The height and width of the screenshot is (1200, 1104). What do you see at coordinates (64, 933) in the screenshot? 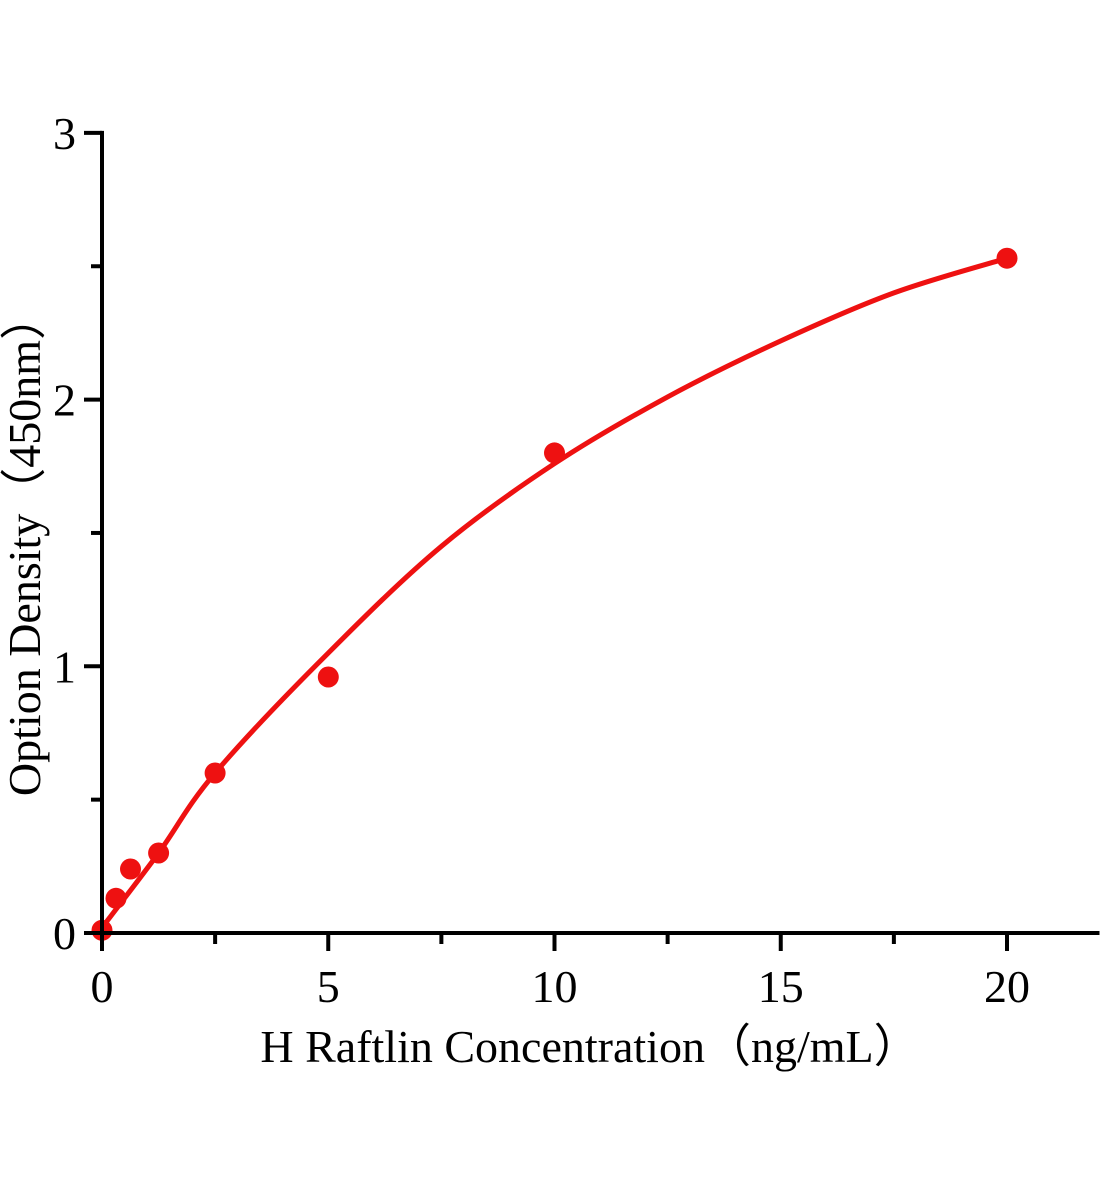
I see `y-tick-label: 0` at bounding box center [64, 933].